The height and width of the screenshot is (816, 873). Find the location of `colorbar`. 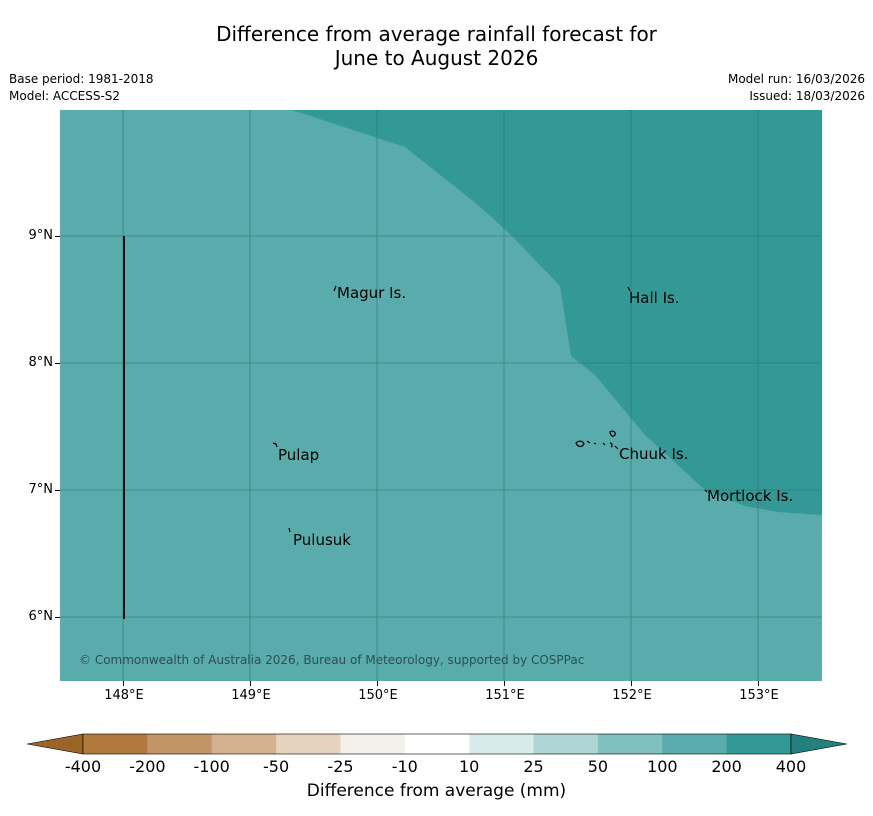

colorbar is located at coordinates (437, 744).